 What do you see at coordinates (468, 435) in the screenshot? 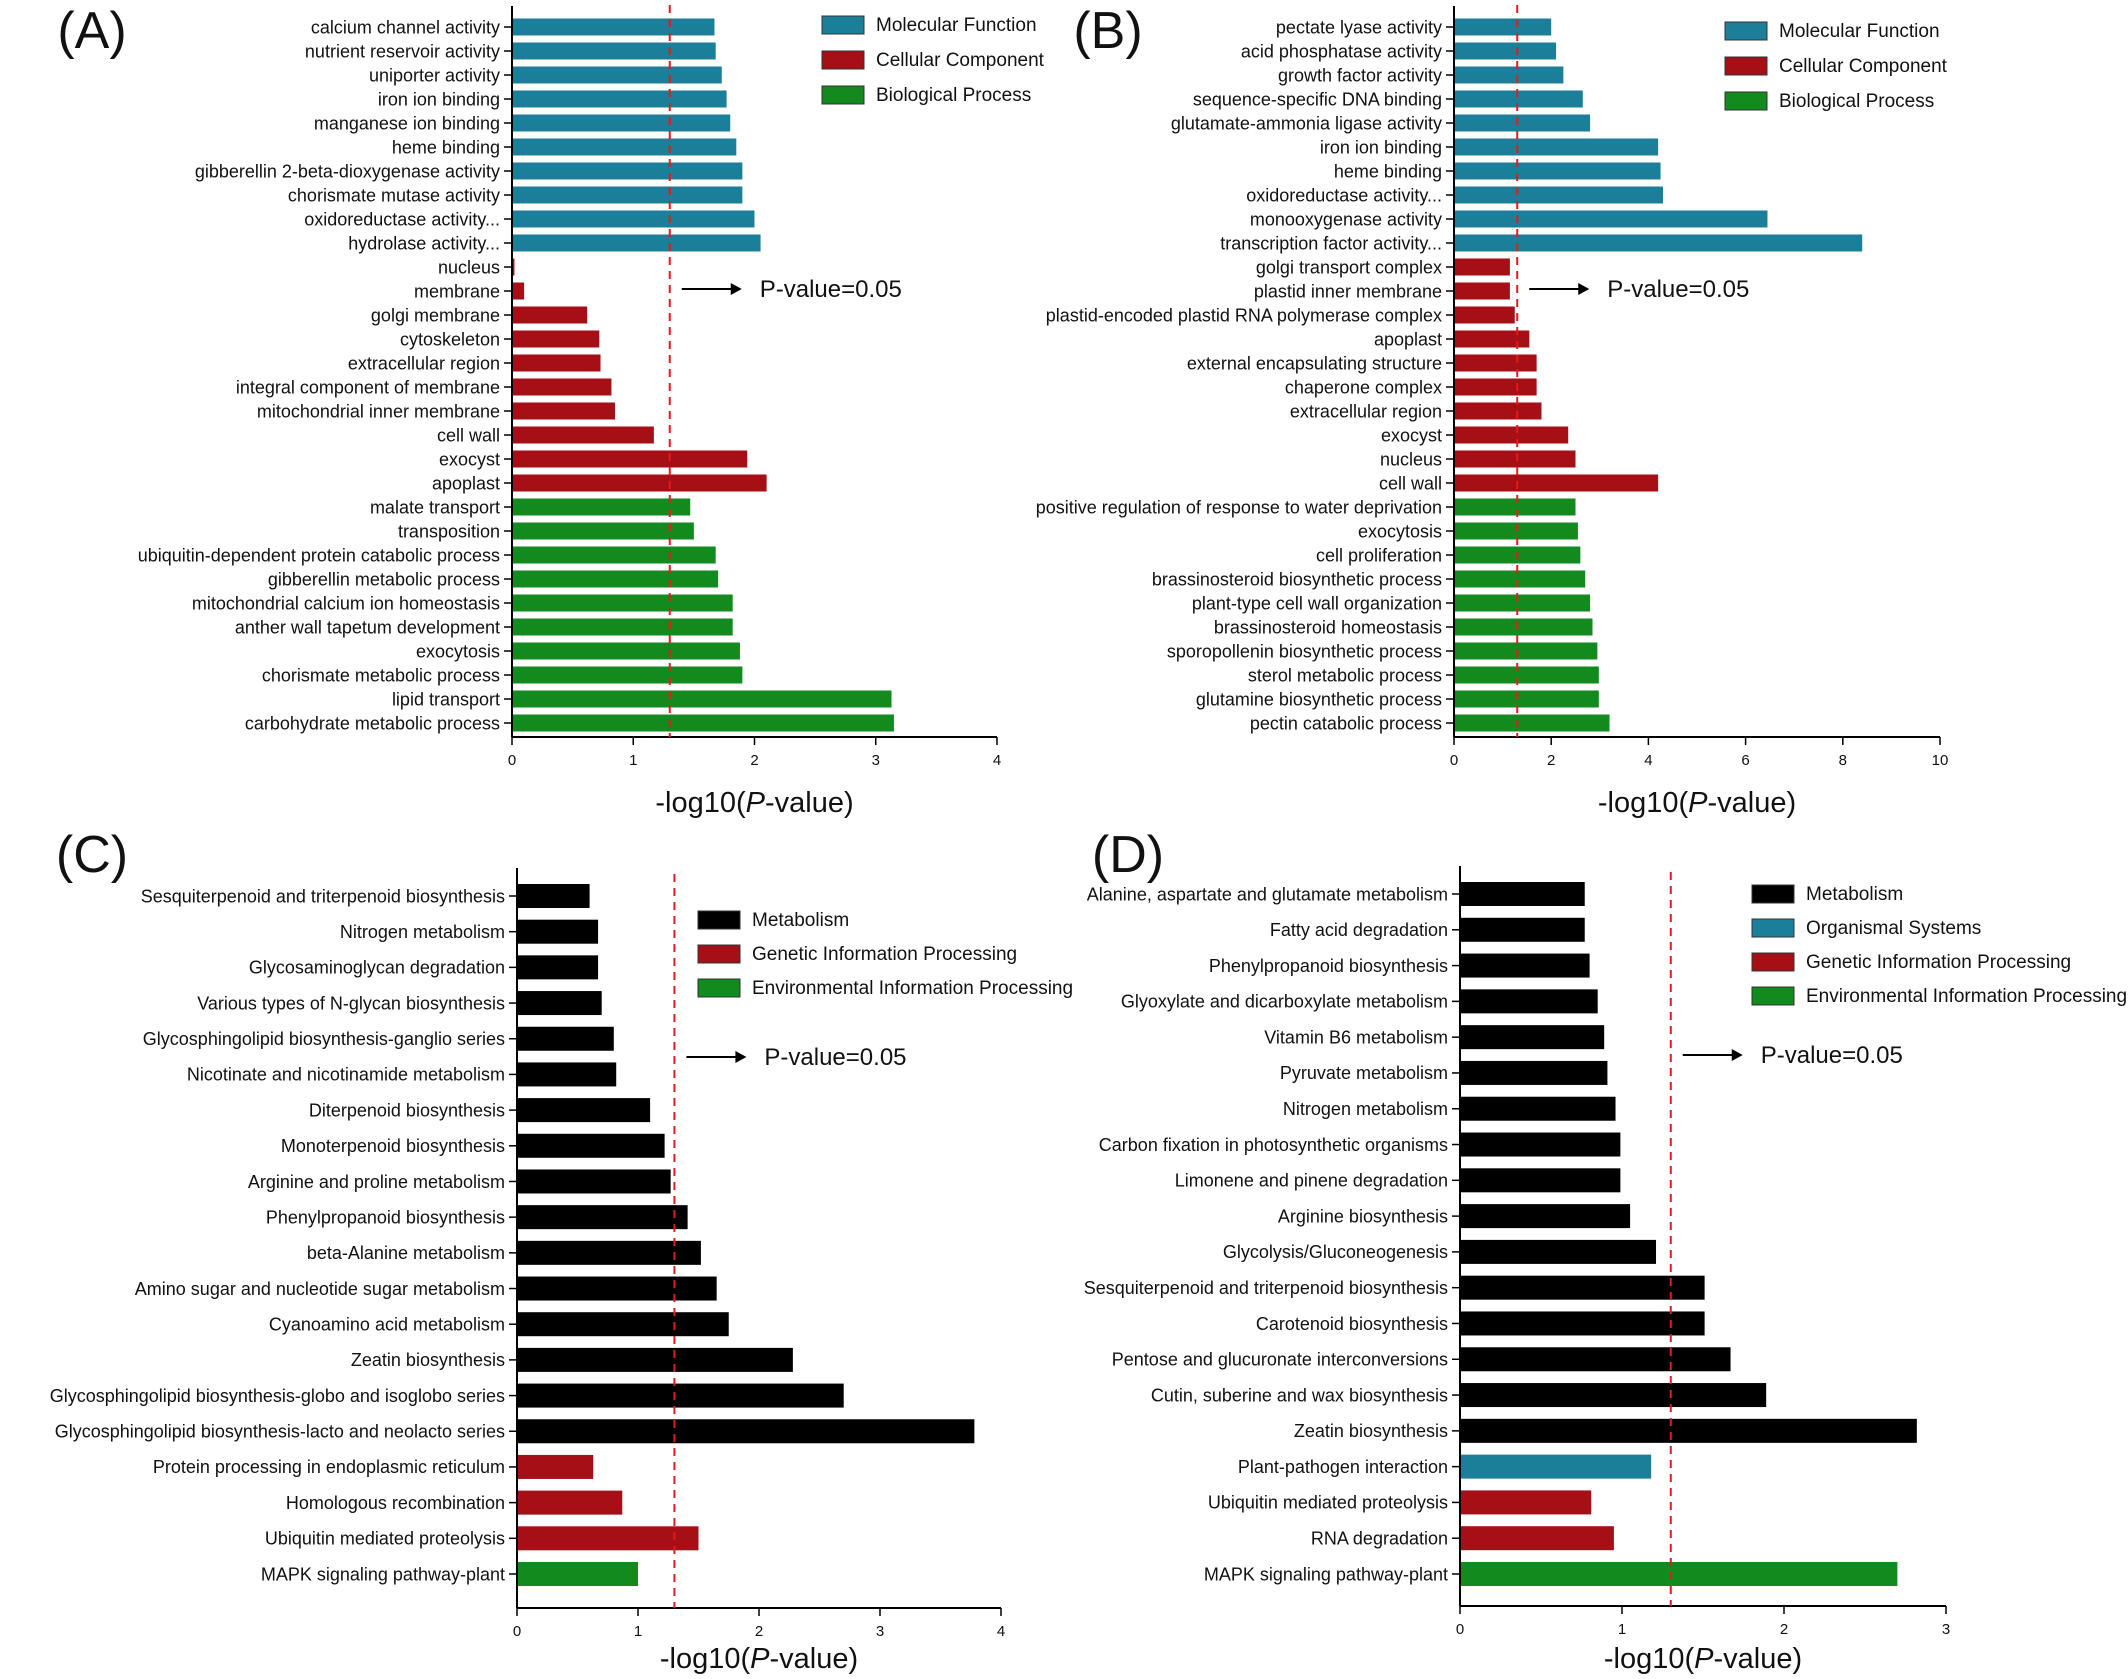
I see `category-label-a-17: cell wall` at bounding box center [468, 435].